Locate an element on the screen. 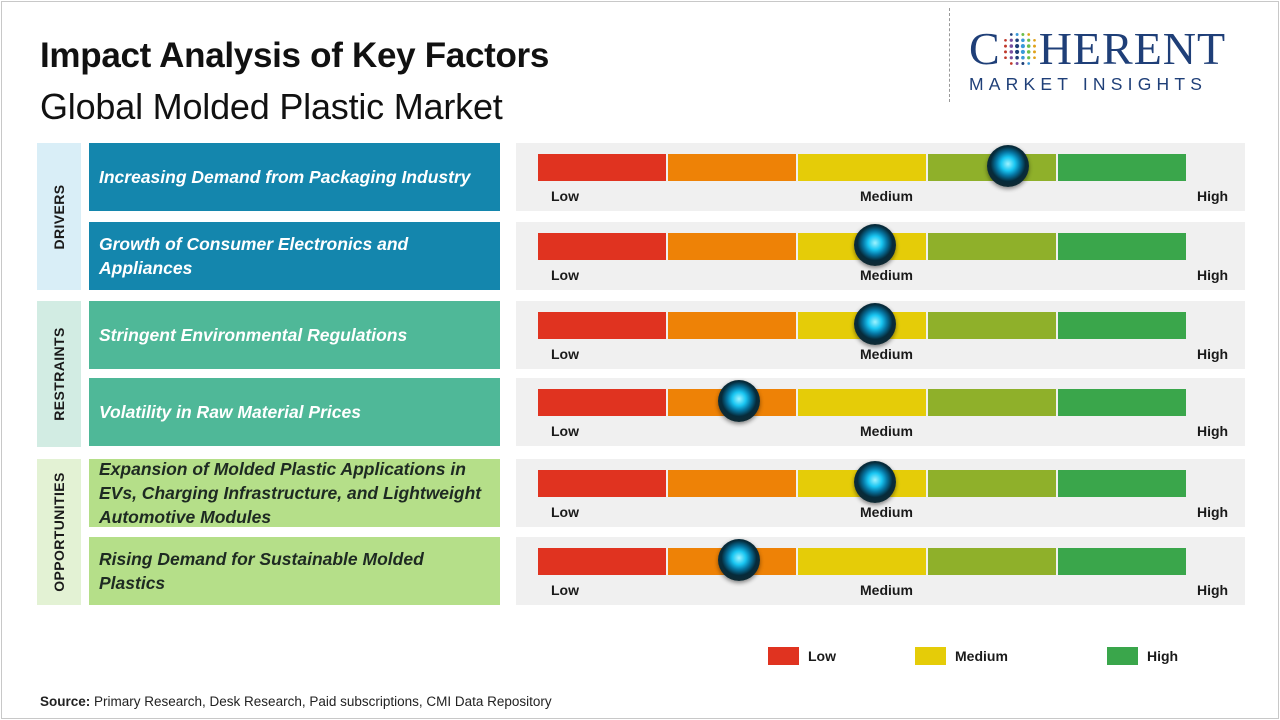 This screenshot has height=720, width=1280. category-drivers: DRIVERS is located at coordinates (59, 216).